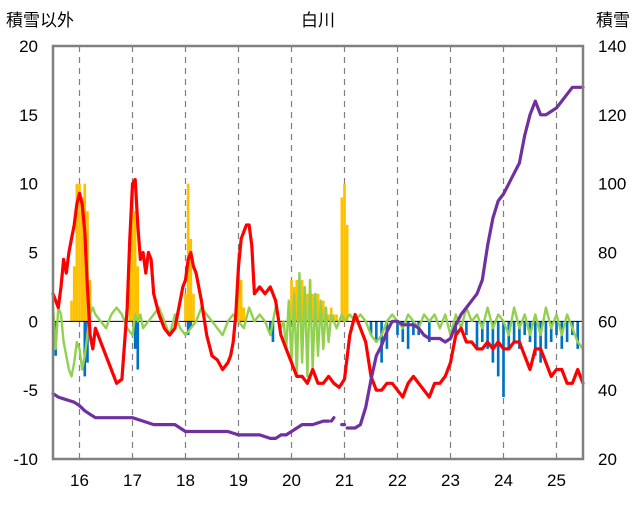 The image size is (636, 506). What do you see at coordinates (397, 480) in the screenshot?
I see `x-tick-label-22: 22` at bounding box center [397, 480].